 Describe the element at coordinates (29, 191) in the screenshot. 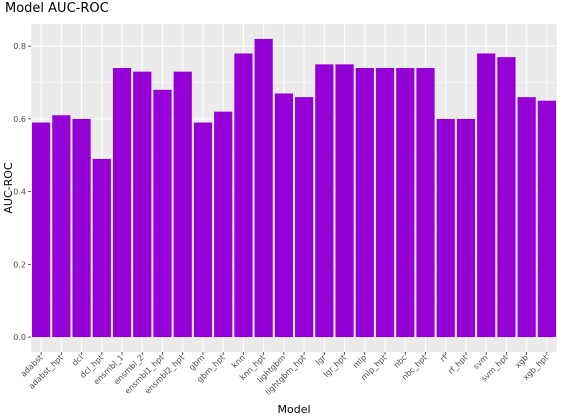

I see `y-axis-ticks` at that location.